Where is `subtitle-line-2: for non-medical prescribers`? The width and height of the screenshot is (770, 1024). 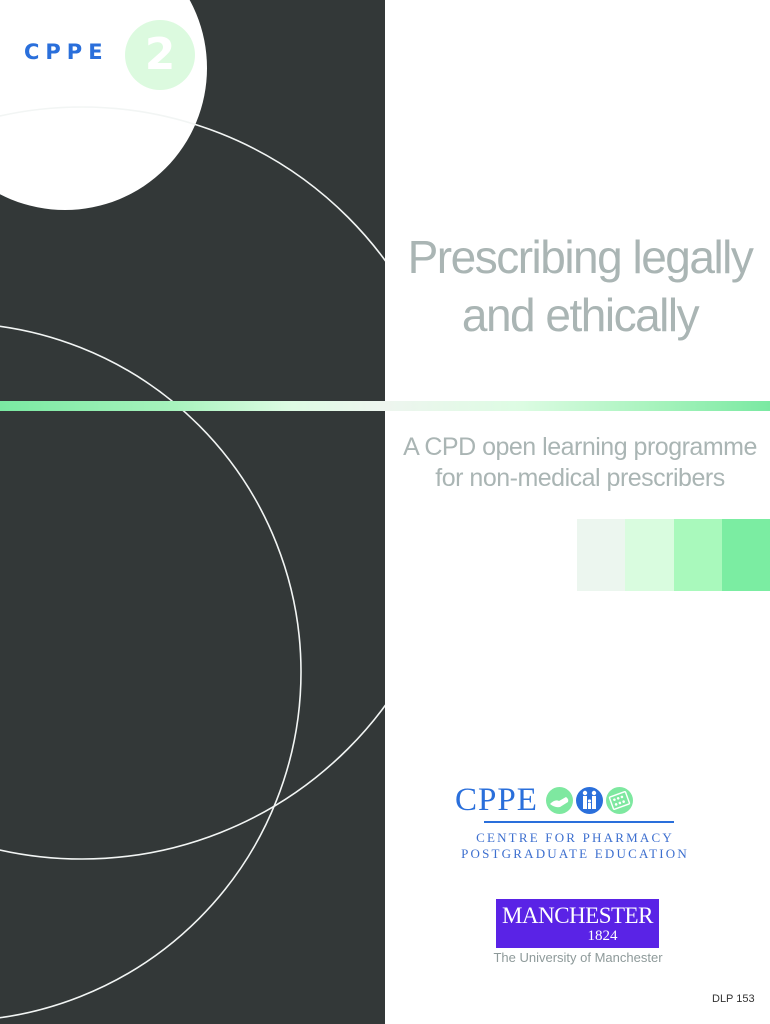
subtitle-line-2: for non-medical prescribers is located at coordinates (580, 478).